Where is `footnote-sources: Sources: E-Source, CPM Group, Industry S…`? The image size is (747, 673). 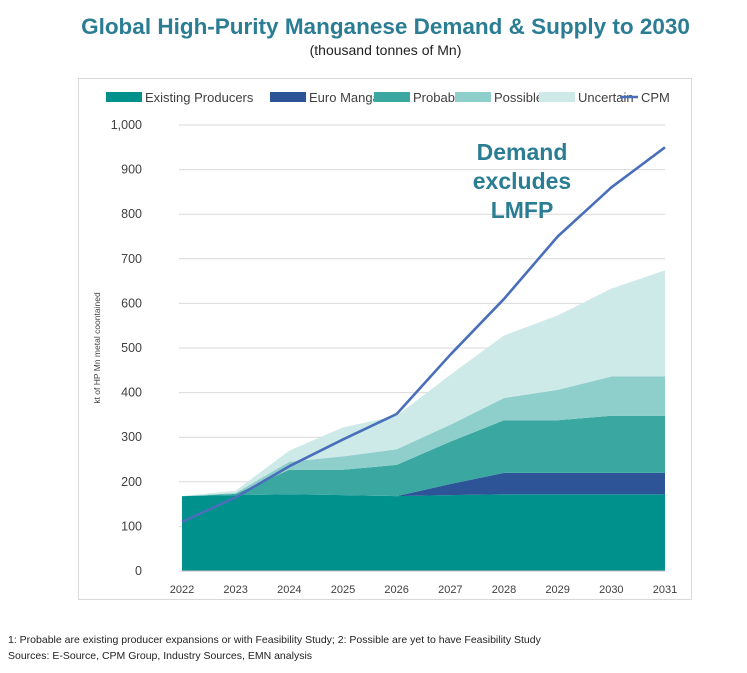 footnote-sources: Sources: E-Source, CPM Group, Industry S… is located at coordinates (160, 656).